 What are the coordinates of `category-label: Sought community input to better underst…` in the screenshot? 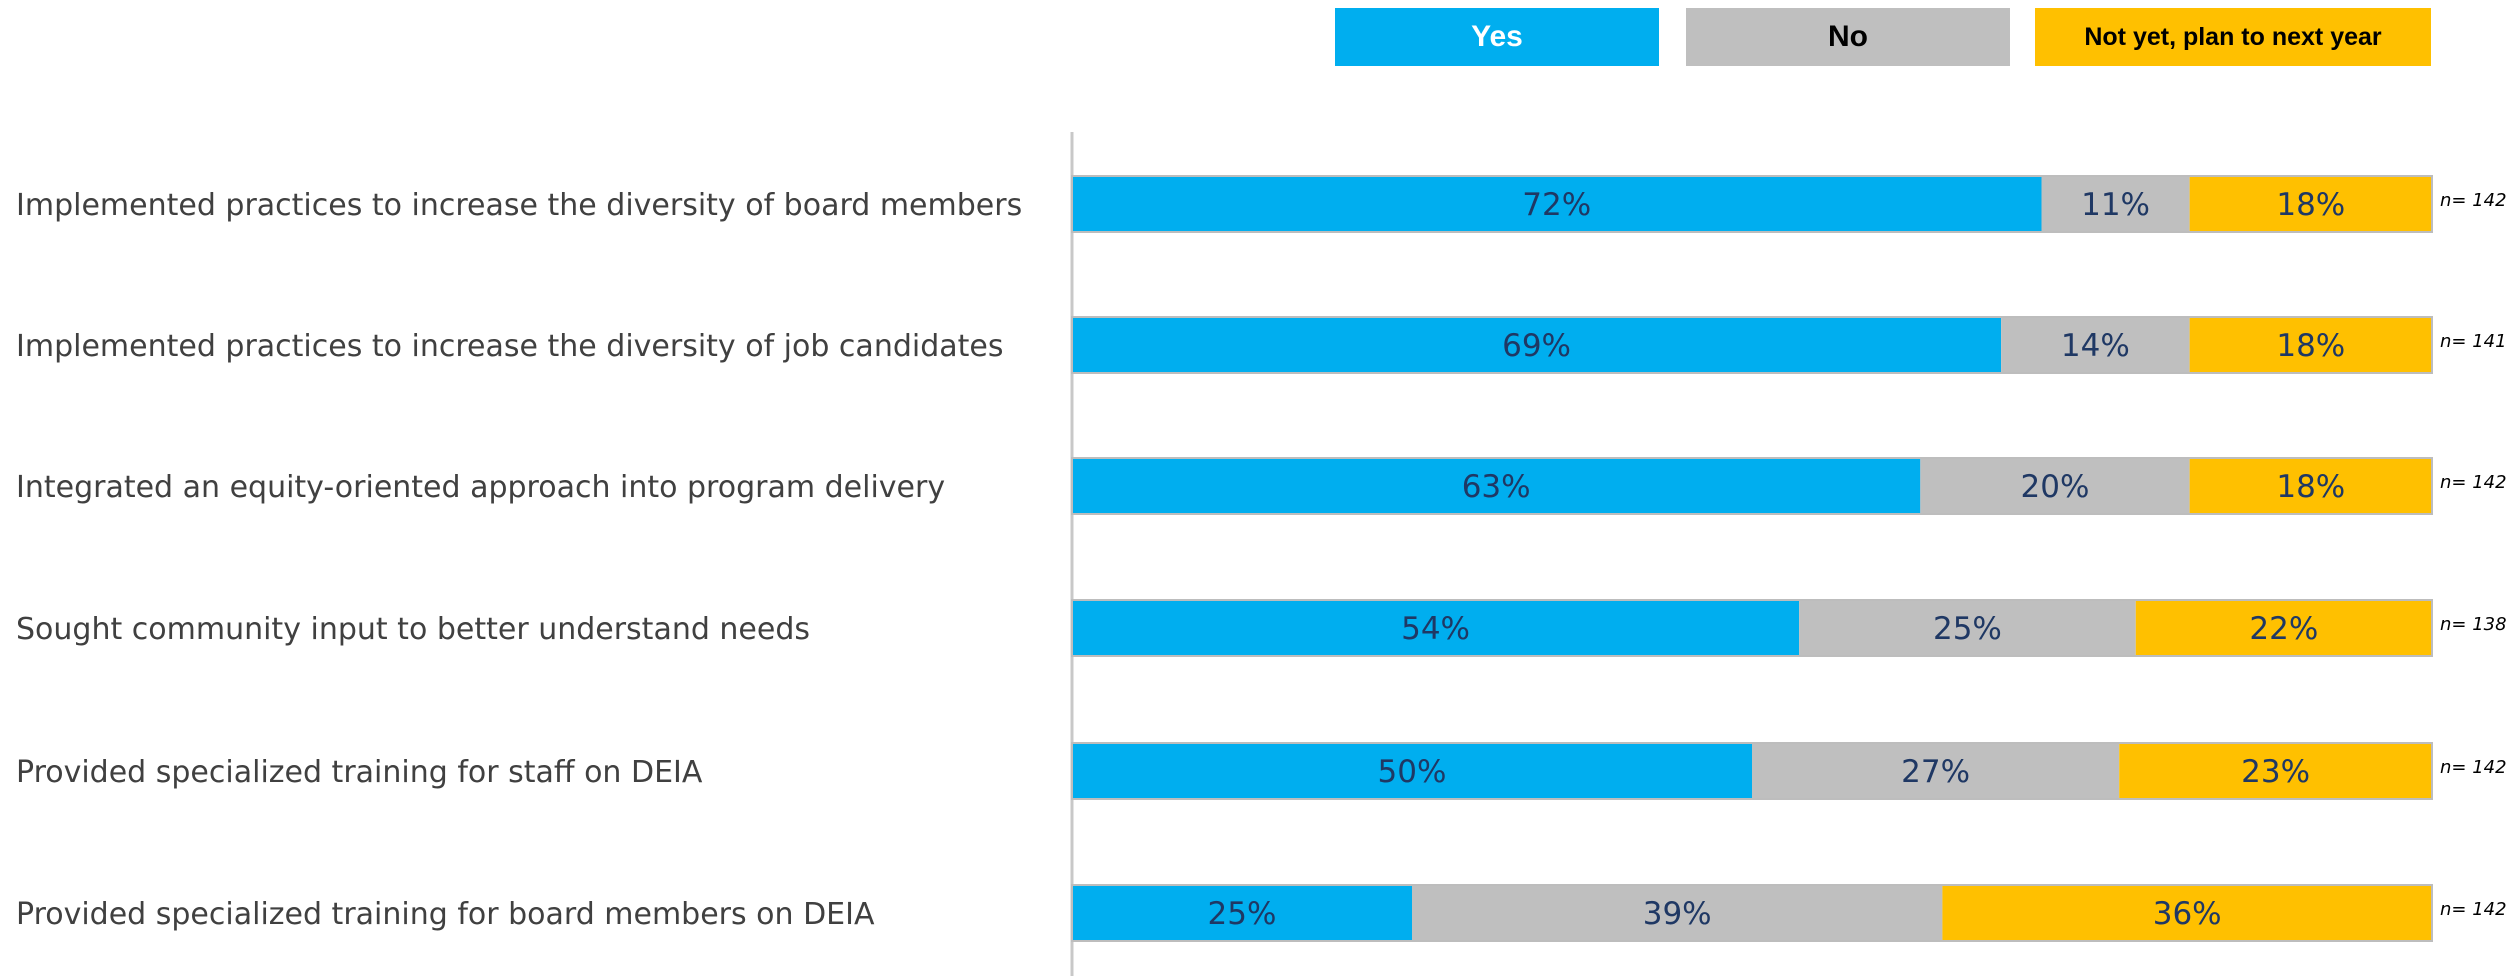 It's located at (413, 629).